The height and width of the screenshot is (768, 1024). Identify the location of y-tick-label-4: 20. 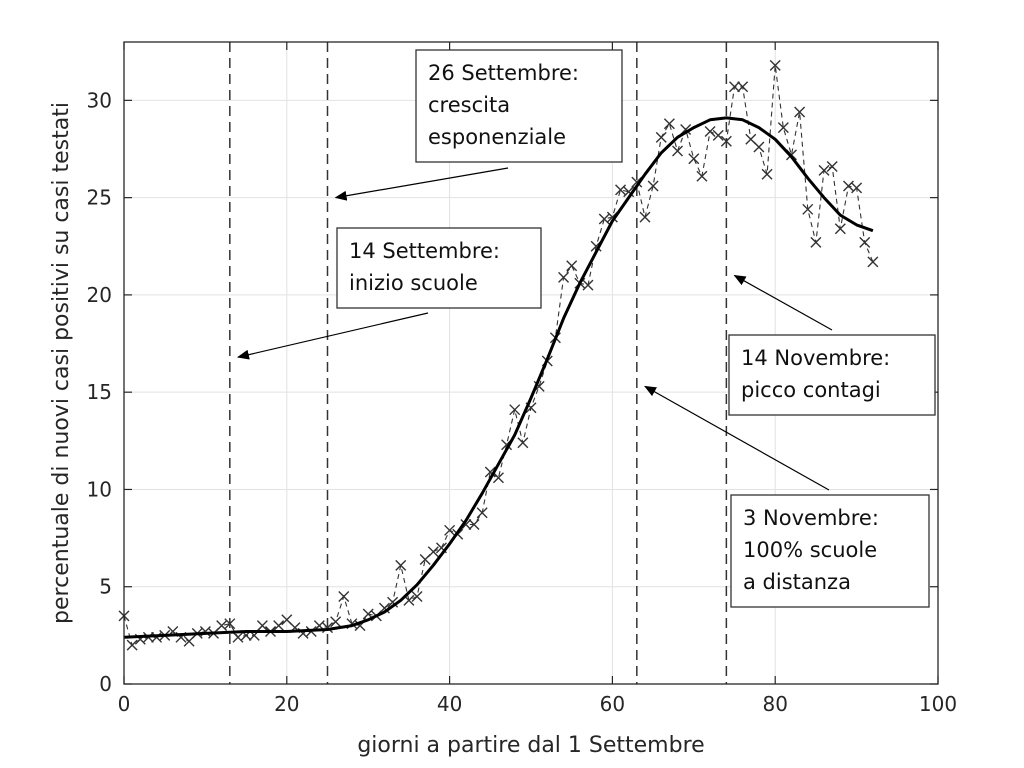
(99, 295).